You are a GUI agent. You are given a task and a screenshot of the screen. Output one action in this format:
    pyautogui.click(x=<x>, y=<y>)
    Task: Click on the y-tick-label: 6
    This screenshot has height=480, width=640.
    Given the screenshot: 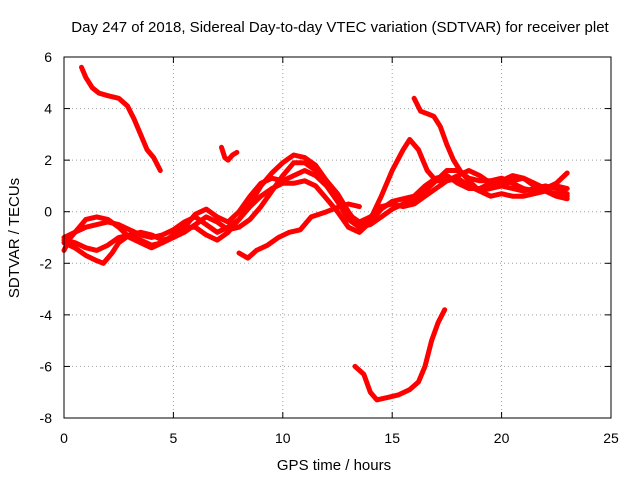 What is the action you would take?
    pyautogui.click(x=48, y=57)
    